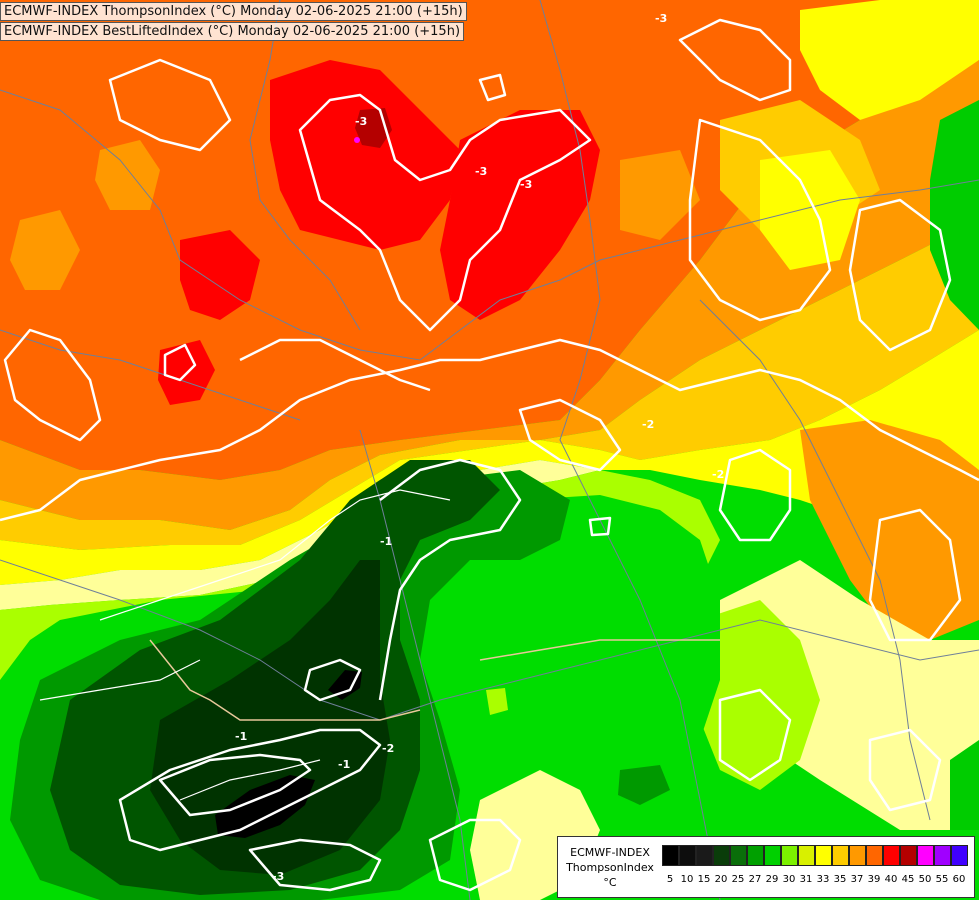 Image resolution: width=979 pixels, height=900 pixels. Describe the element at coordinates (789, 879) in the screenshot. I see `legend-tick-label: 30` at that location.